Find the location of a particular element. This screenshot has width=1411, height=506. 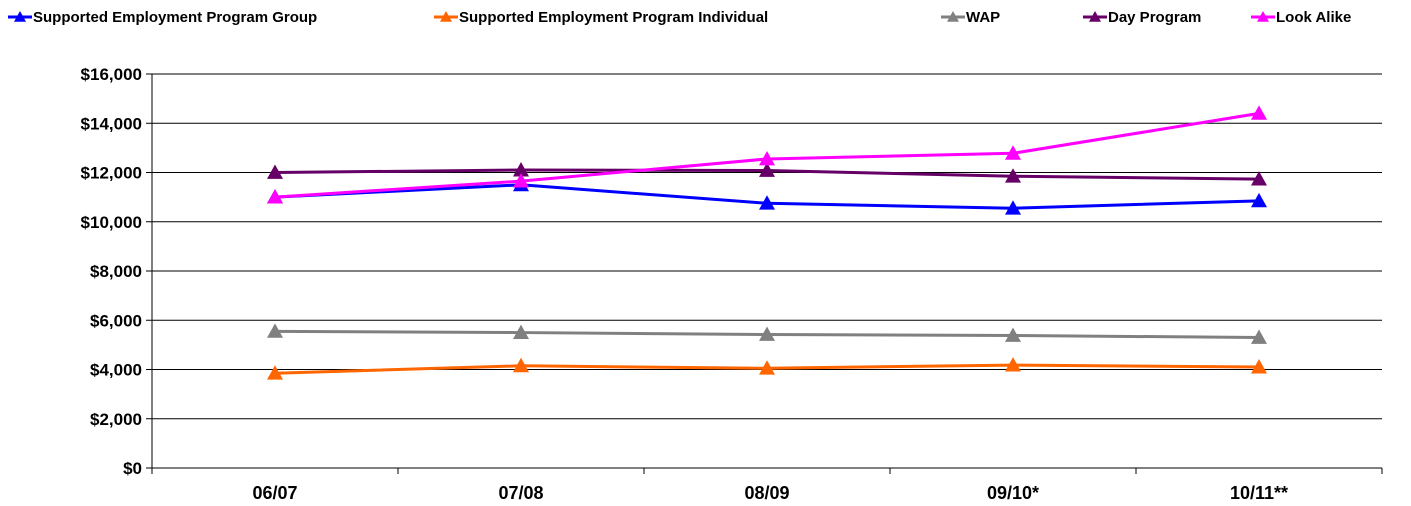

y-tick-label: $2,000 is located at coordinates (116, 419).